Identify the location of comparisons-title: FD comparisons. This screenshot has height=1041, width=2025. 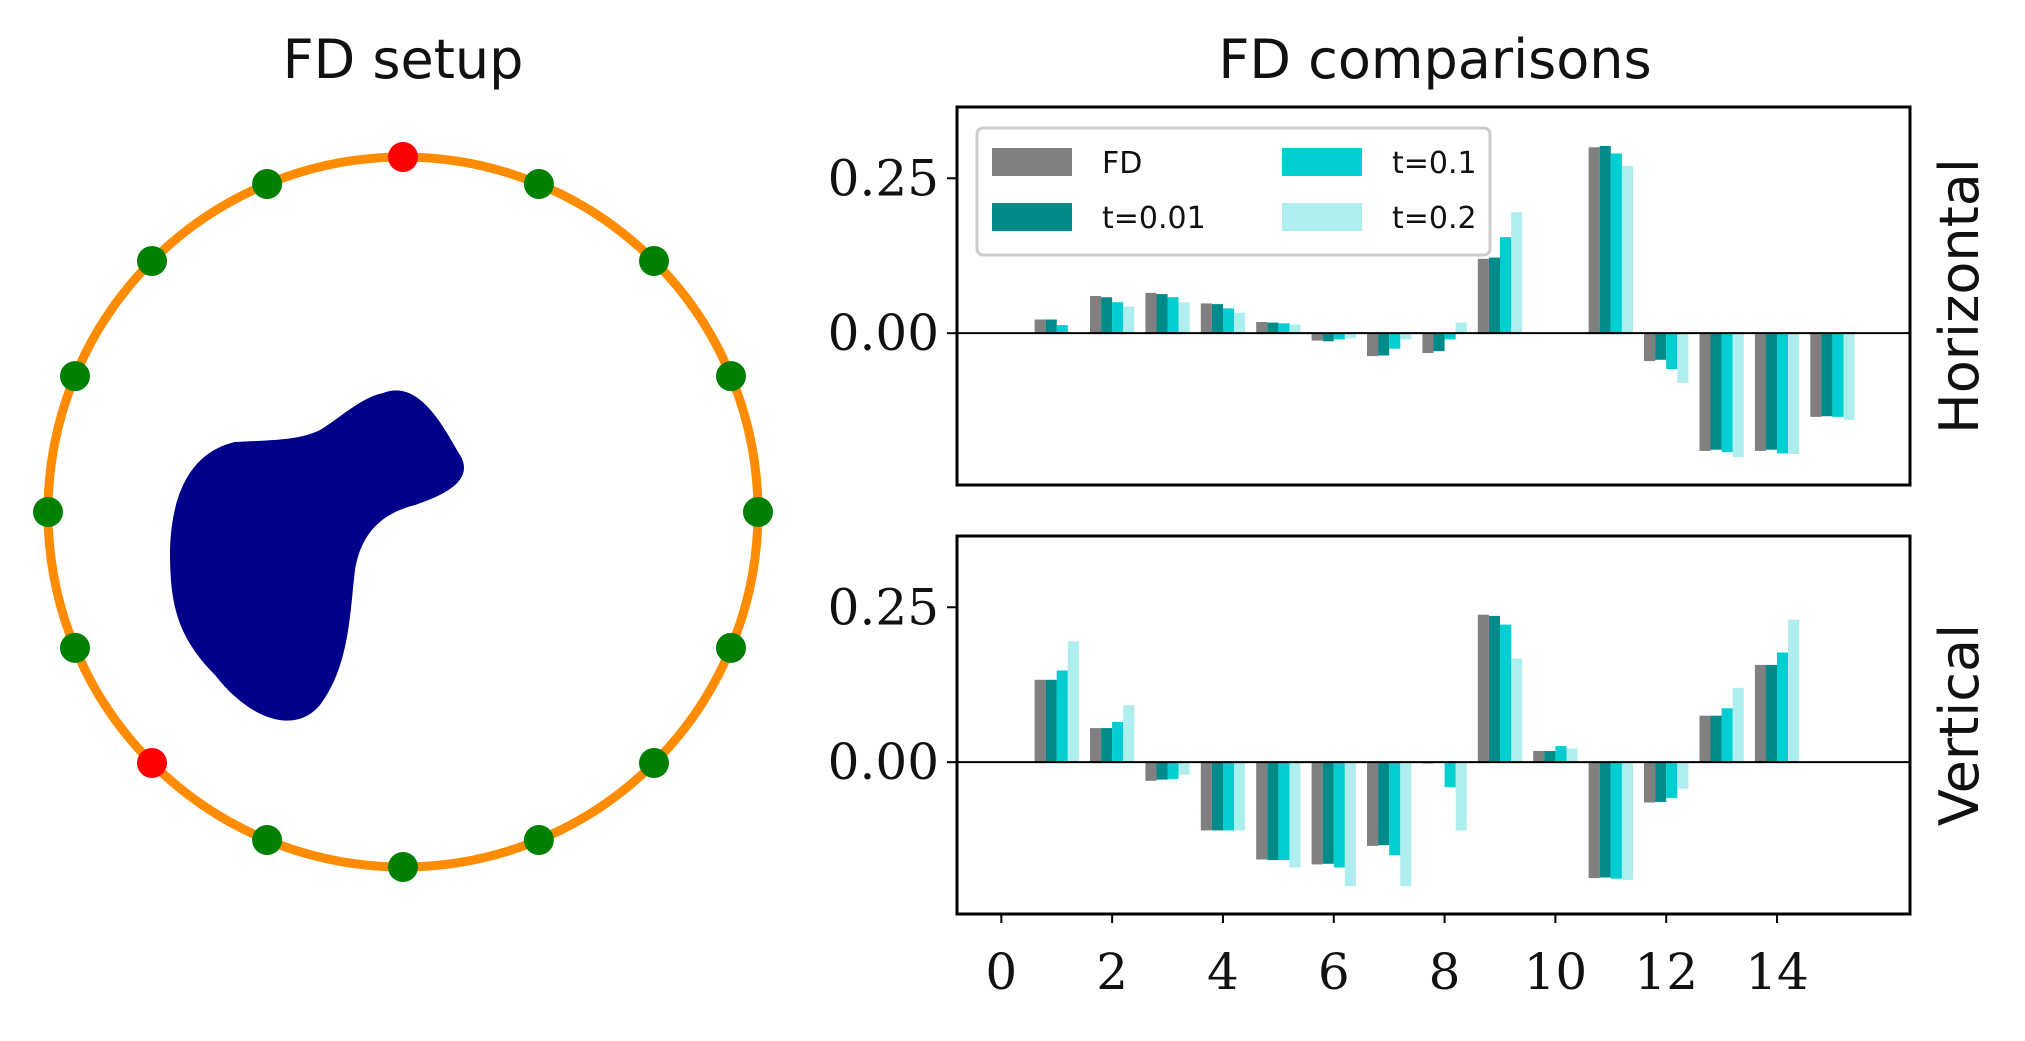
(1434, 59).